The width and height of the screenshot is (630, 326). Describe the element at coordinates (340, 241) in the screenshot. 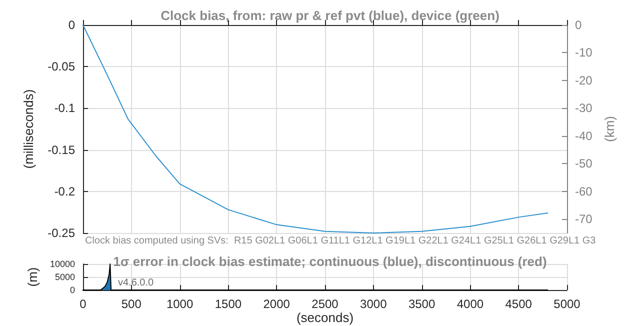

I see `text: Clock bias computed using SVs: R15 G02L1 G06L1 G11L1 G12L1 G19L1 G22L1 G24L1 G25L1 G26L1 G29L1 G3` at that location.